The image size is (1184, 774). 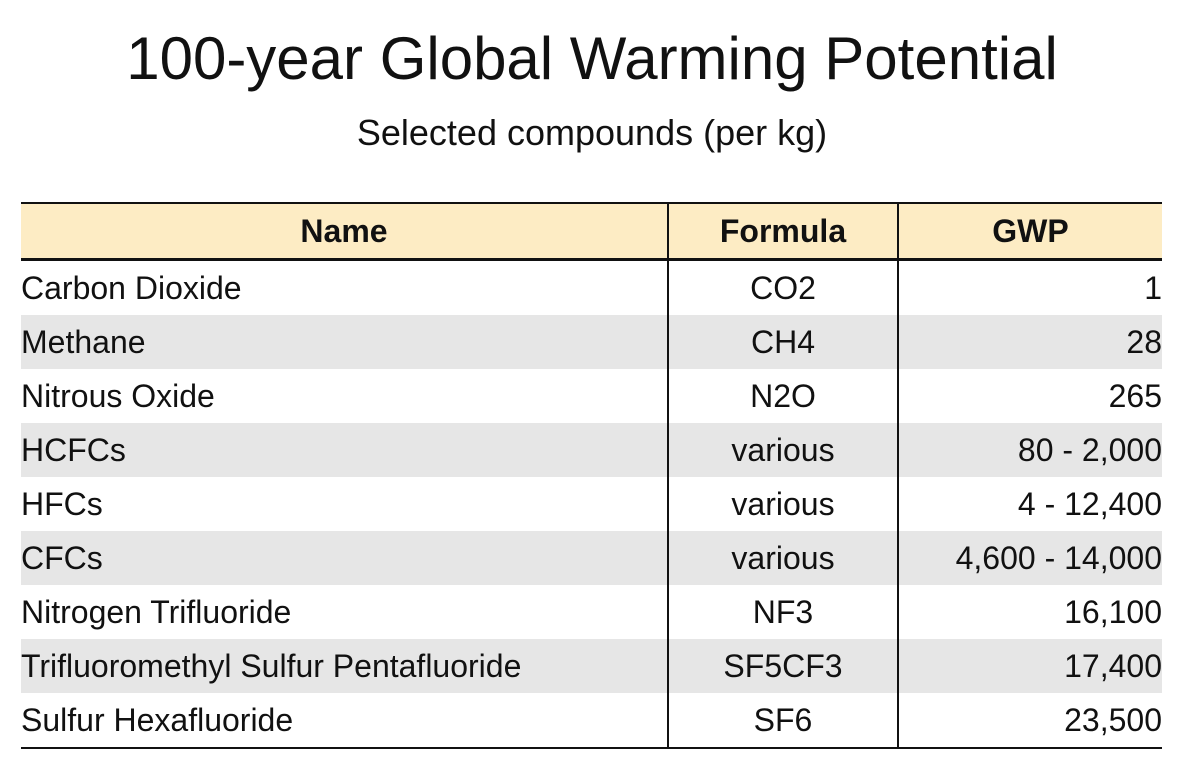 I want to click on cell-formula: CH4, so click(x=782, y=342).